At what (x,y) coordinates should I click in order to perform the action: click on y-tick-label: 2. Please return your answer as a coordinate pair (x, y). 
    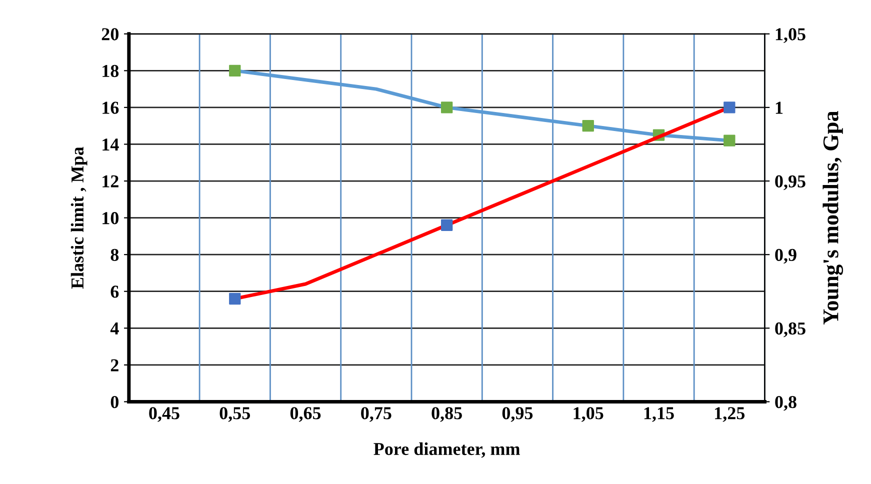
    Looking at the image, I should click on (114, 365).